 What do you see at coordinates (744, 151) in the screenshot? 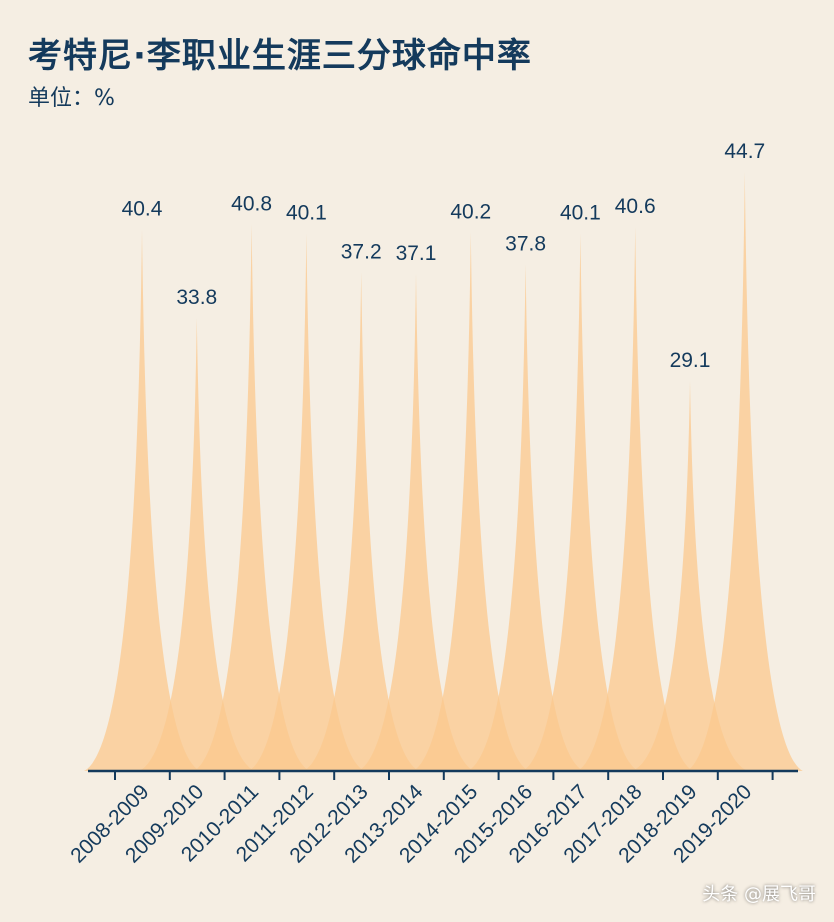
I see `data-label: 44.7` at bounding box center [744, 151].